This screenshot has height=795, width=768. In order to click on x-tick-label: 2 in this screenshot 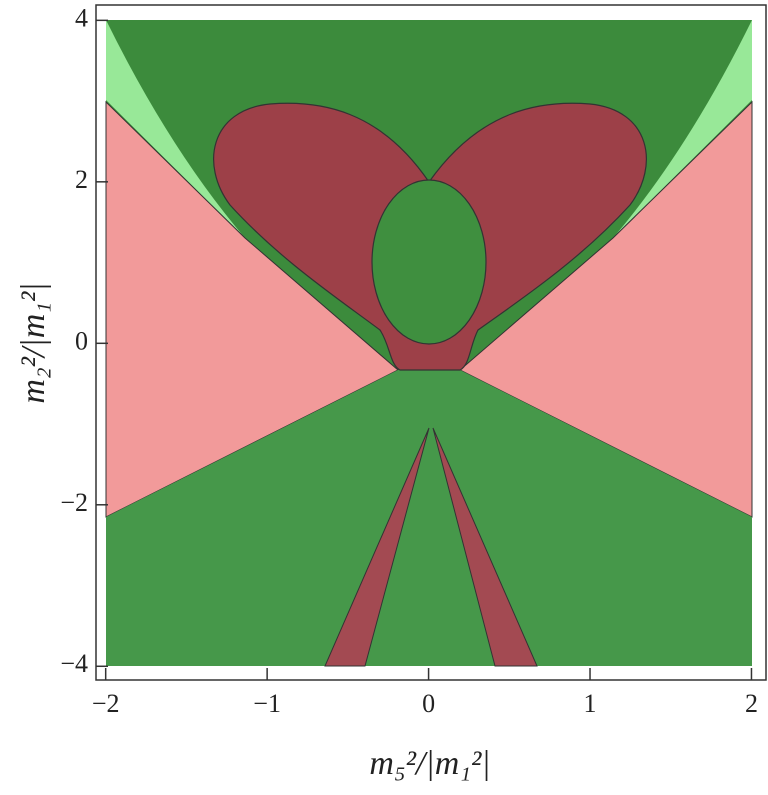, I will do `click(751, 703)`.